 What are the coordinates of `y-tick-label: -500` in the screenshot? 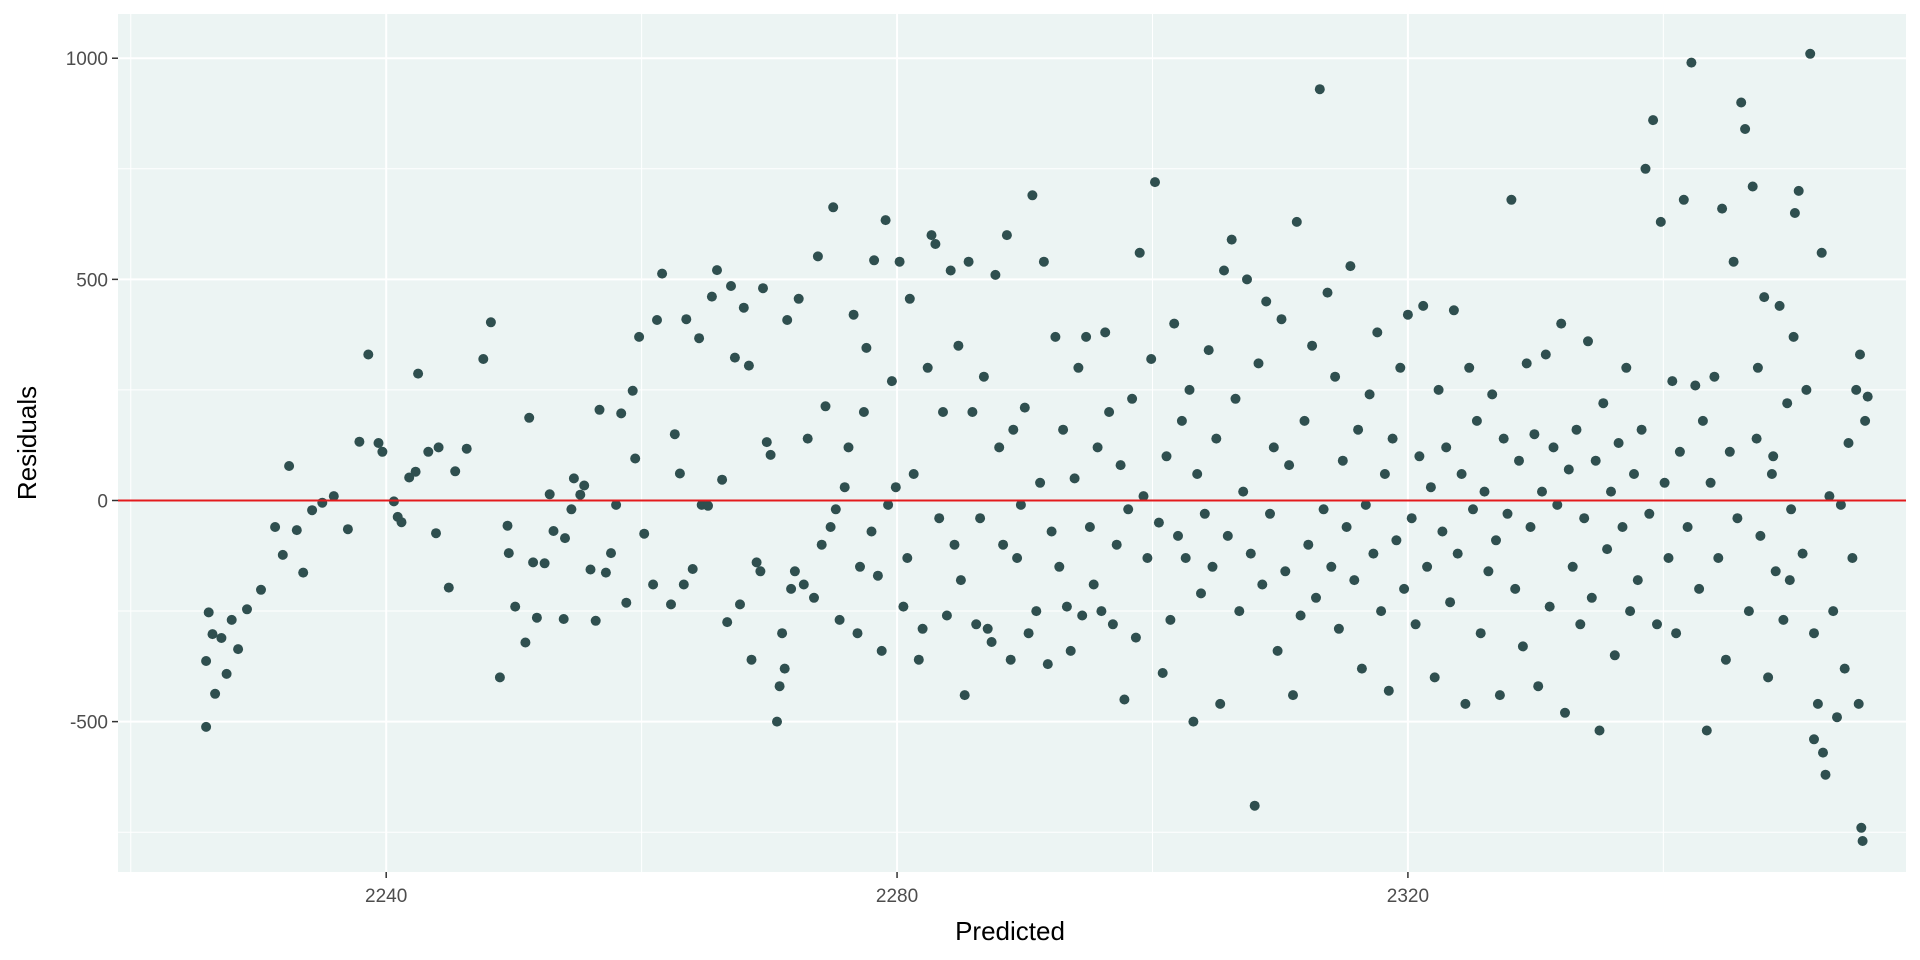 It's located at (89, 723).